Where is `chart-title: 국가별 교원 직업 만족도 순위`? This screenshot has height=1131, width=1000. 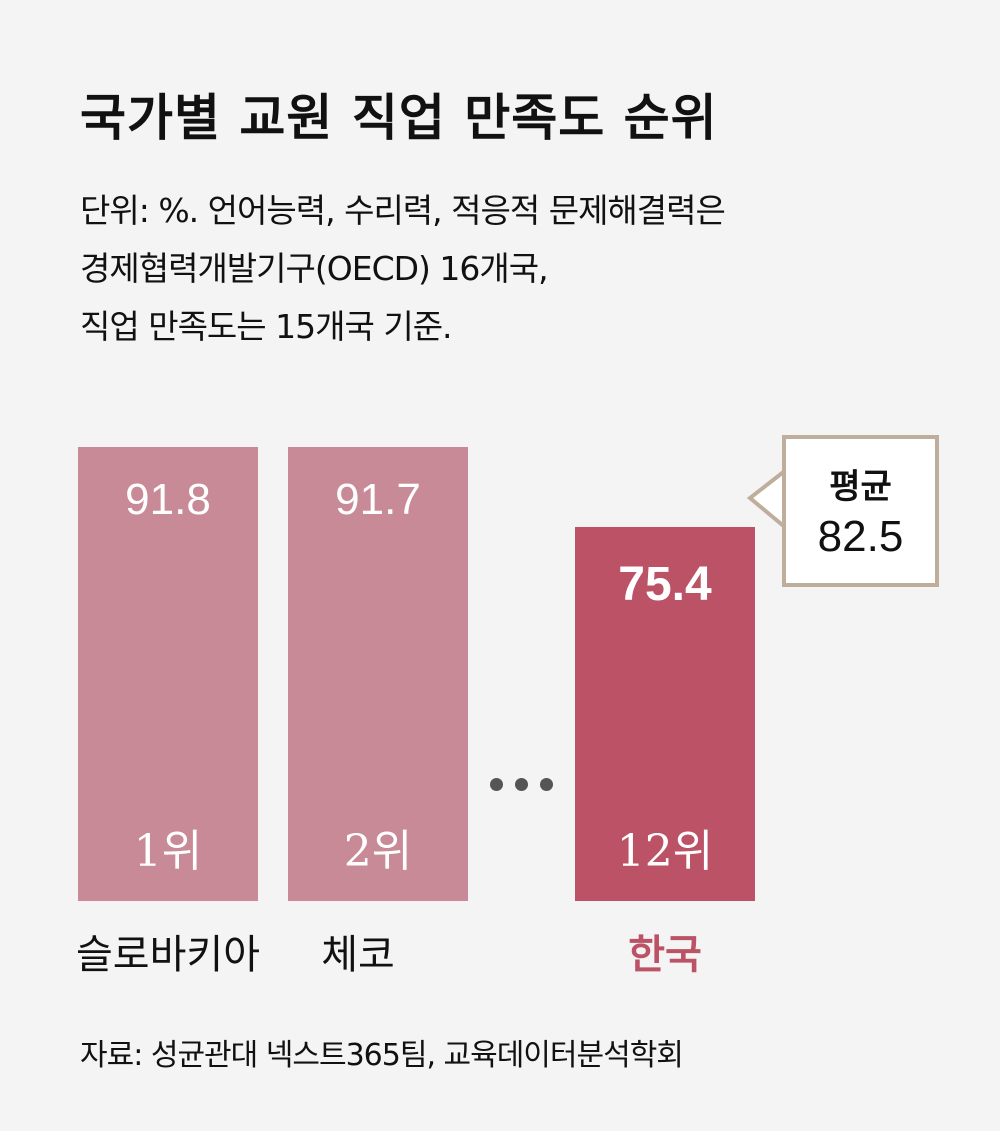 chart-title: 국가별 교원 직업 만족도 순위 is located at coordinates (399, 118).